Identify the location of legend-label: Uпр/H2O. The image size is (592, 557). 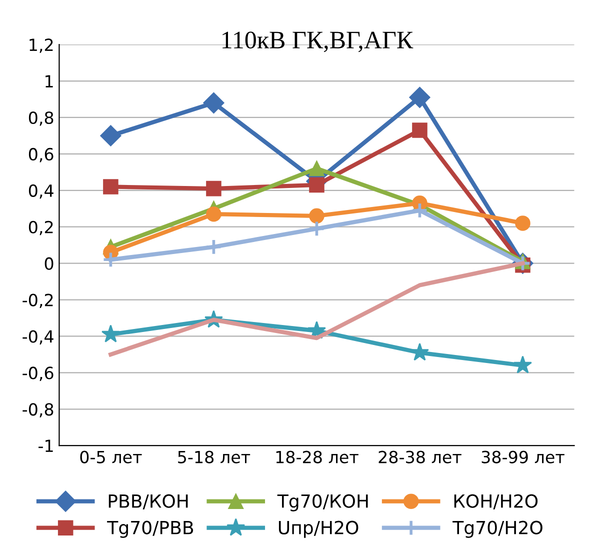
(318, 529).